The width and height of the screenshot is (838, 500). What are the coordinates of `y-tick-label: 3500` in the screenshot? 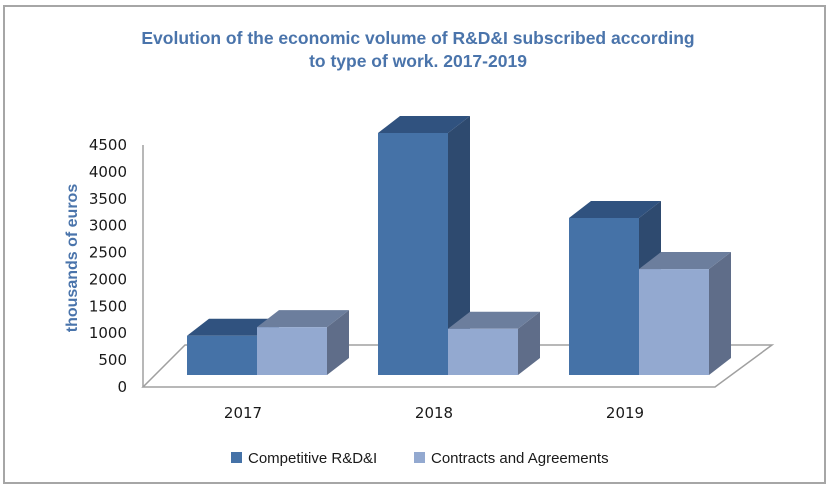 It's located at (108, 199).